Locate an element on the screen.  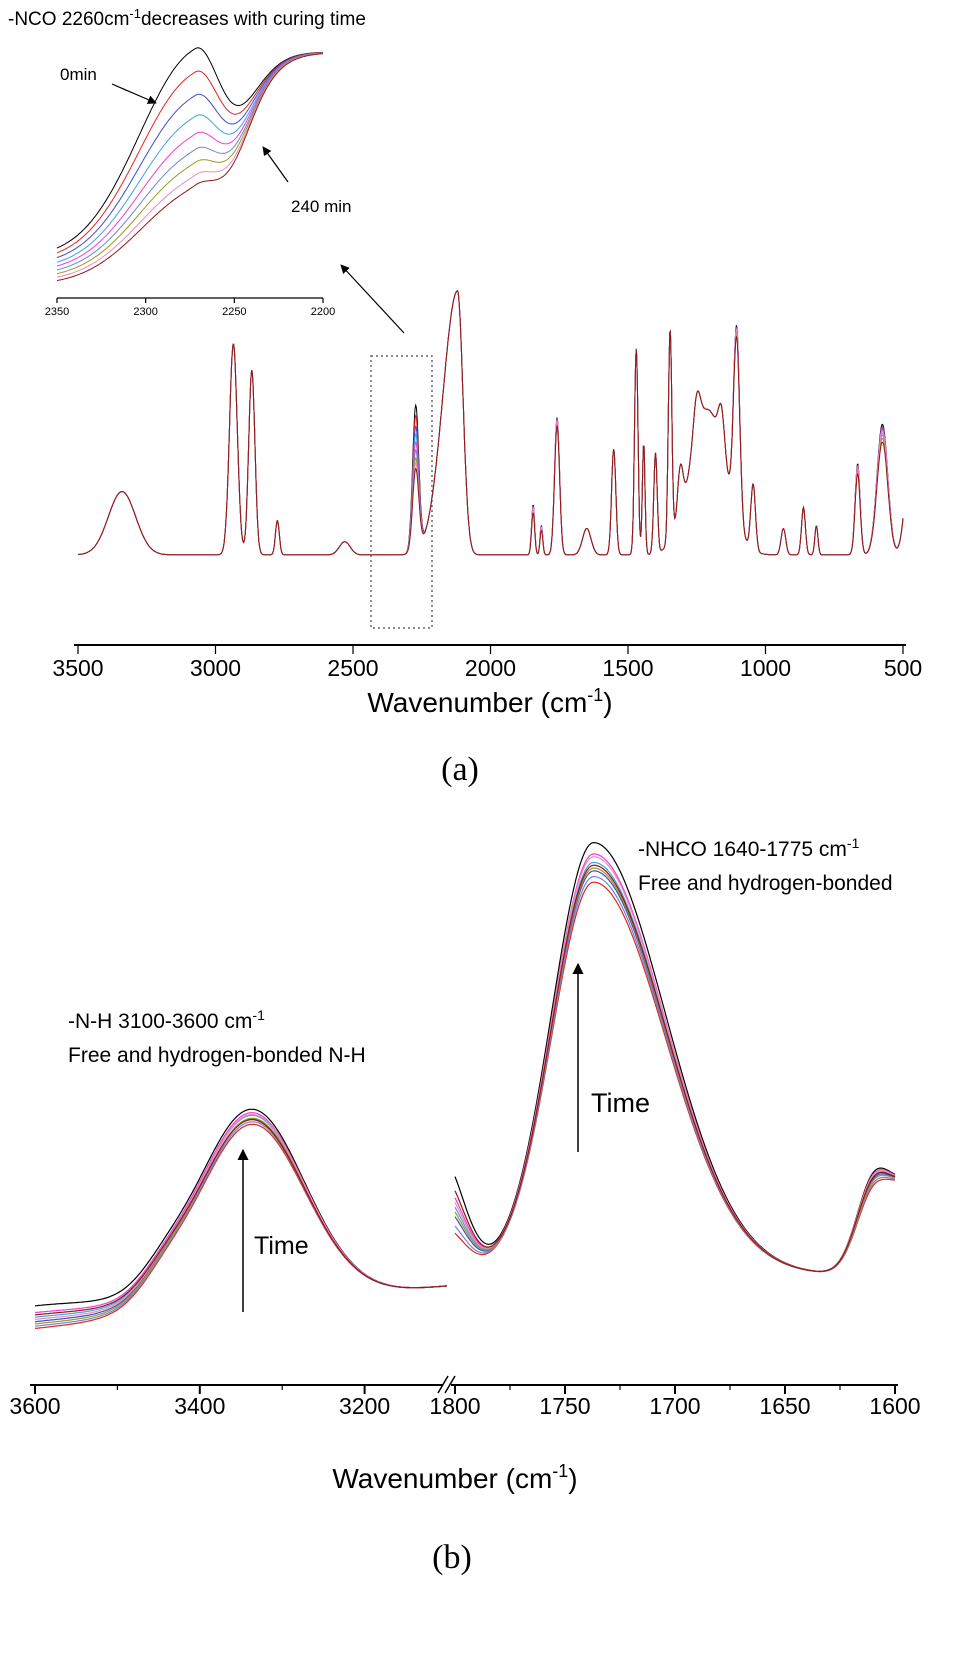
panel-b-nh-spectra is located at coordinates (241, 1218).